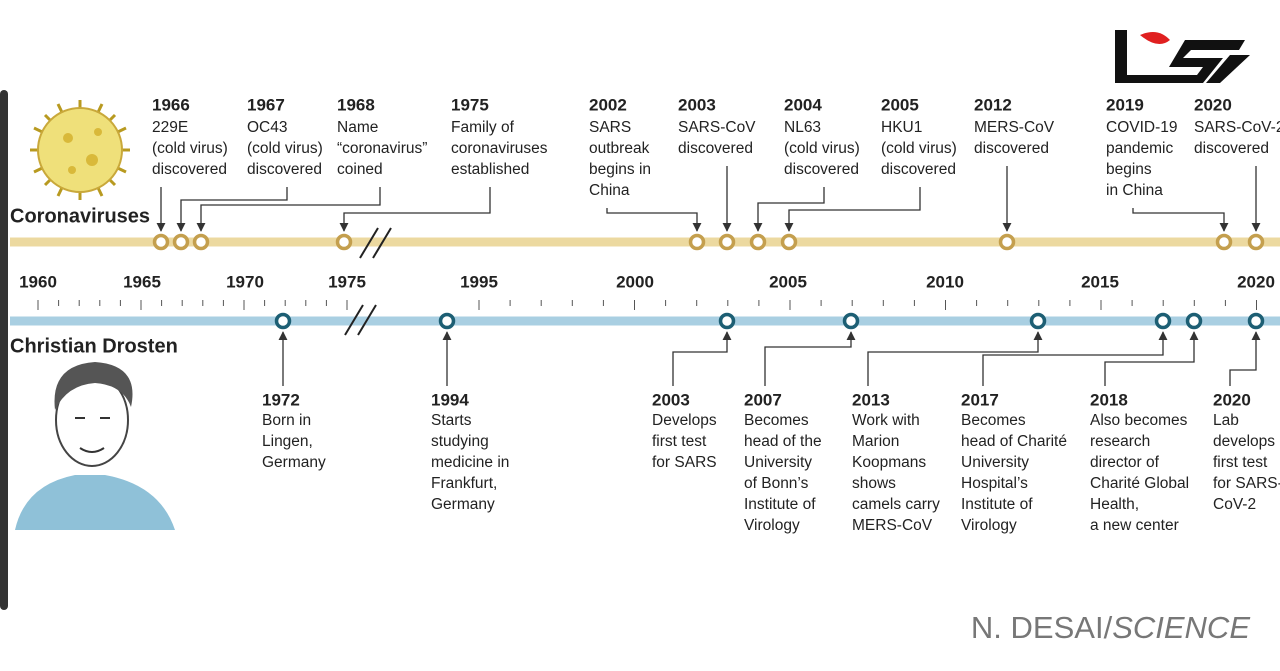 This screenshot has width=1280, height=671. What do you see at coordinates (470, 104) in the screenshot?
I see `event-year: 1975` at bounding box center [470, 104].